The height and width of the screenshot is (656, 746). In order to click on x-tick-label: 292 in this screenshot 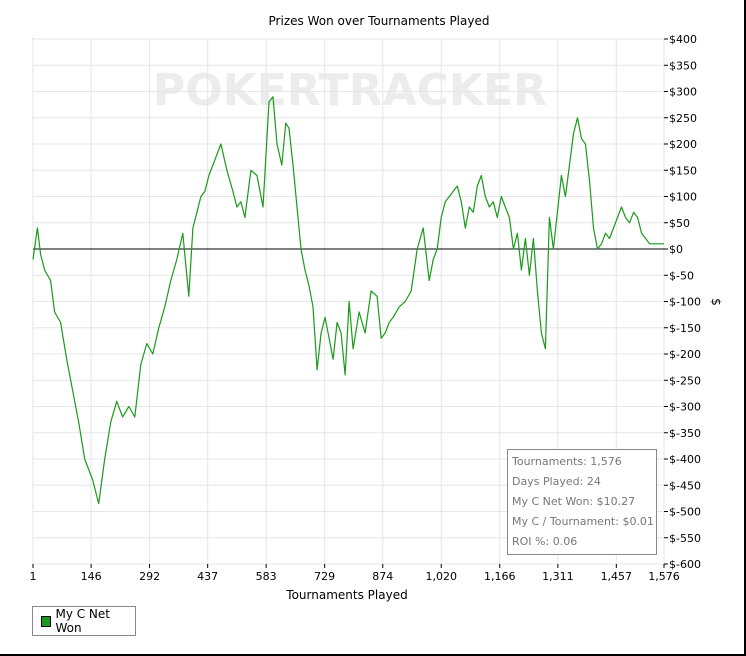, I will do `click(149, 576)`.